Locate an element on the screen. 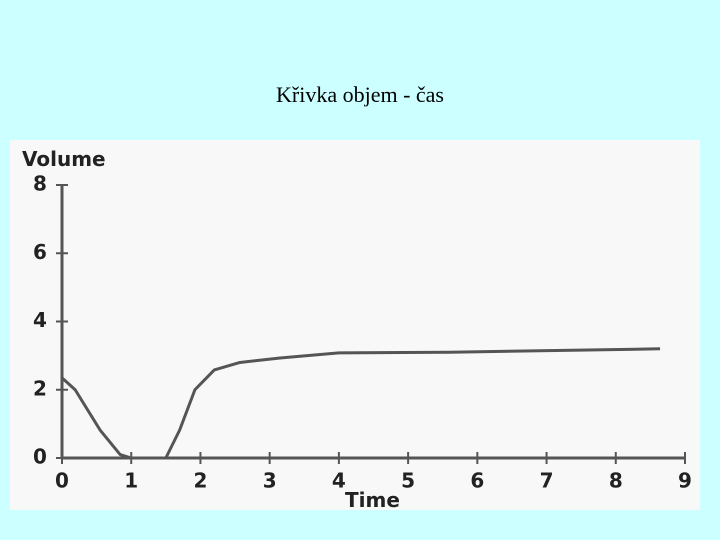  x-tick-label: 1 is located at coordinates (131, 481).